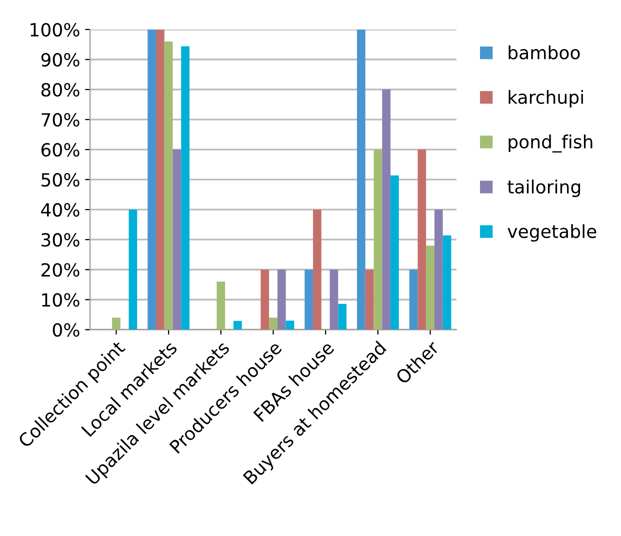 The height and width of the screenshot is (536, 621). What do you see at coordinates (61, 270) in the screenshot?
I see `y-tick-label: 20%` at bounding box center [61, 270].